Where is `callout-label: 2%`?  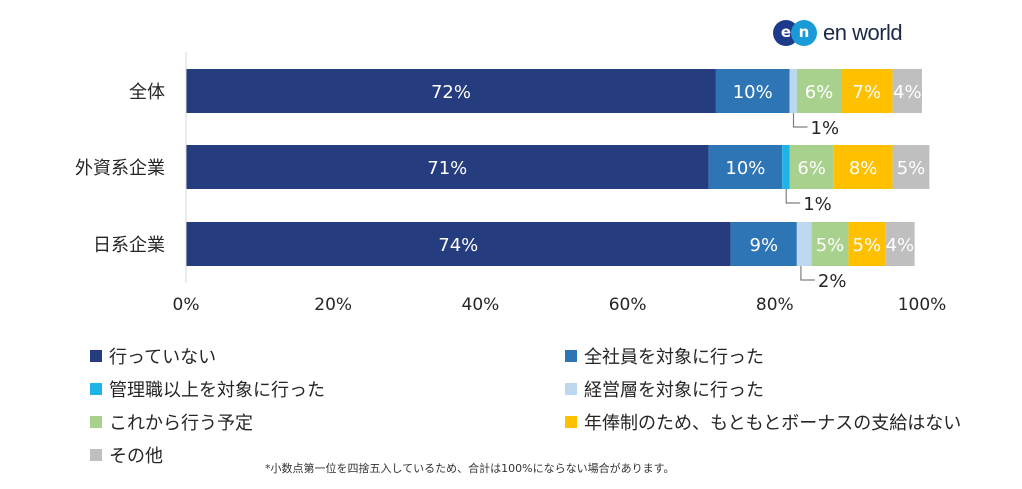
callout-label: 2% is located at coordinates (832, 281).